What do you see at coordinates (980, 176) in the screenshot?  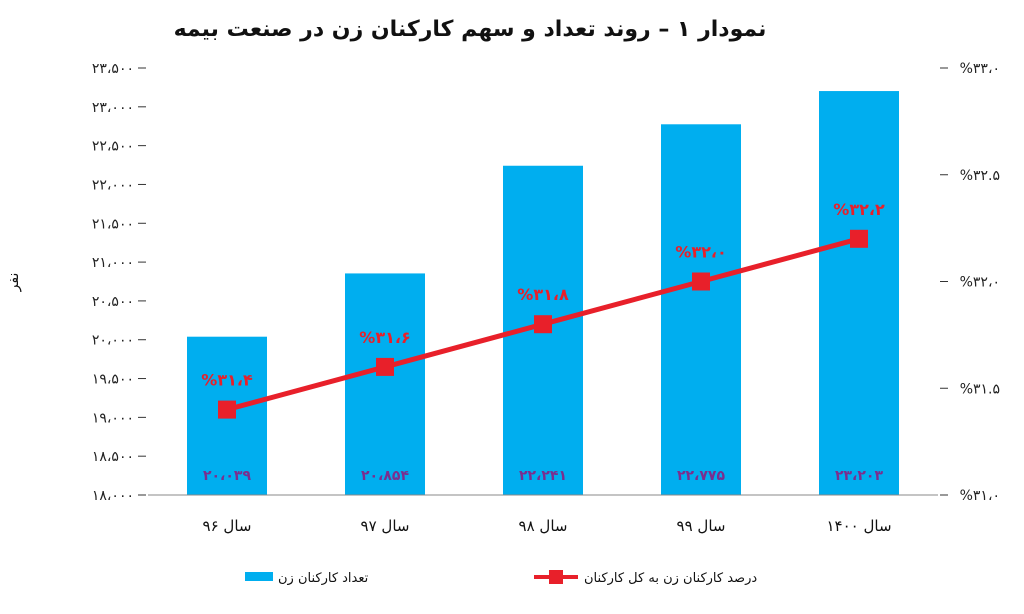 I see `right-tick-label: %۳۲.۵` at bounding box center [980, 176].